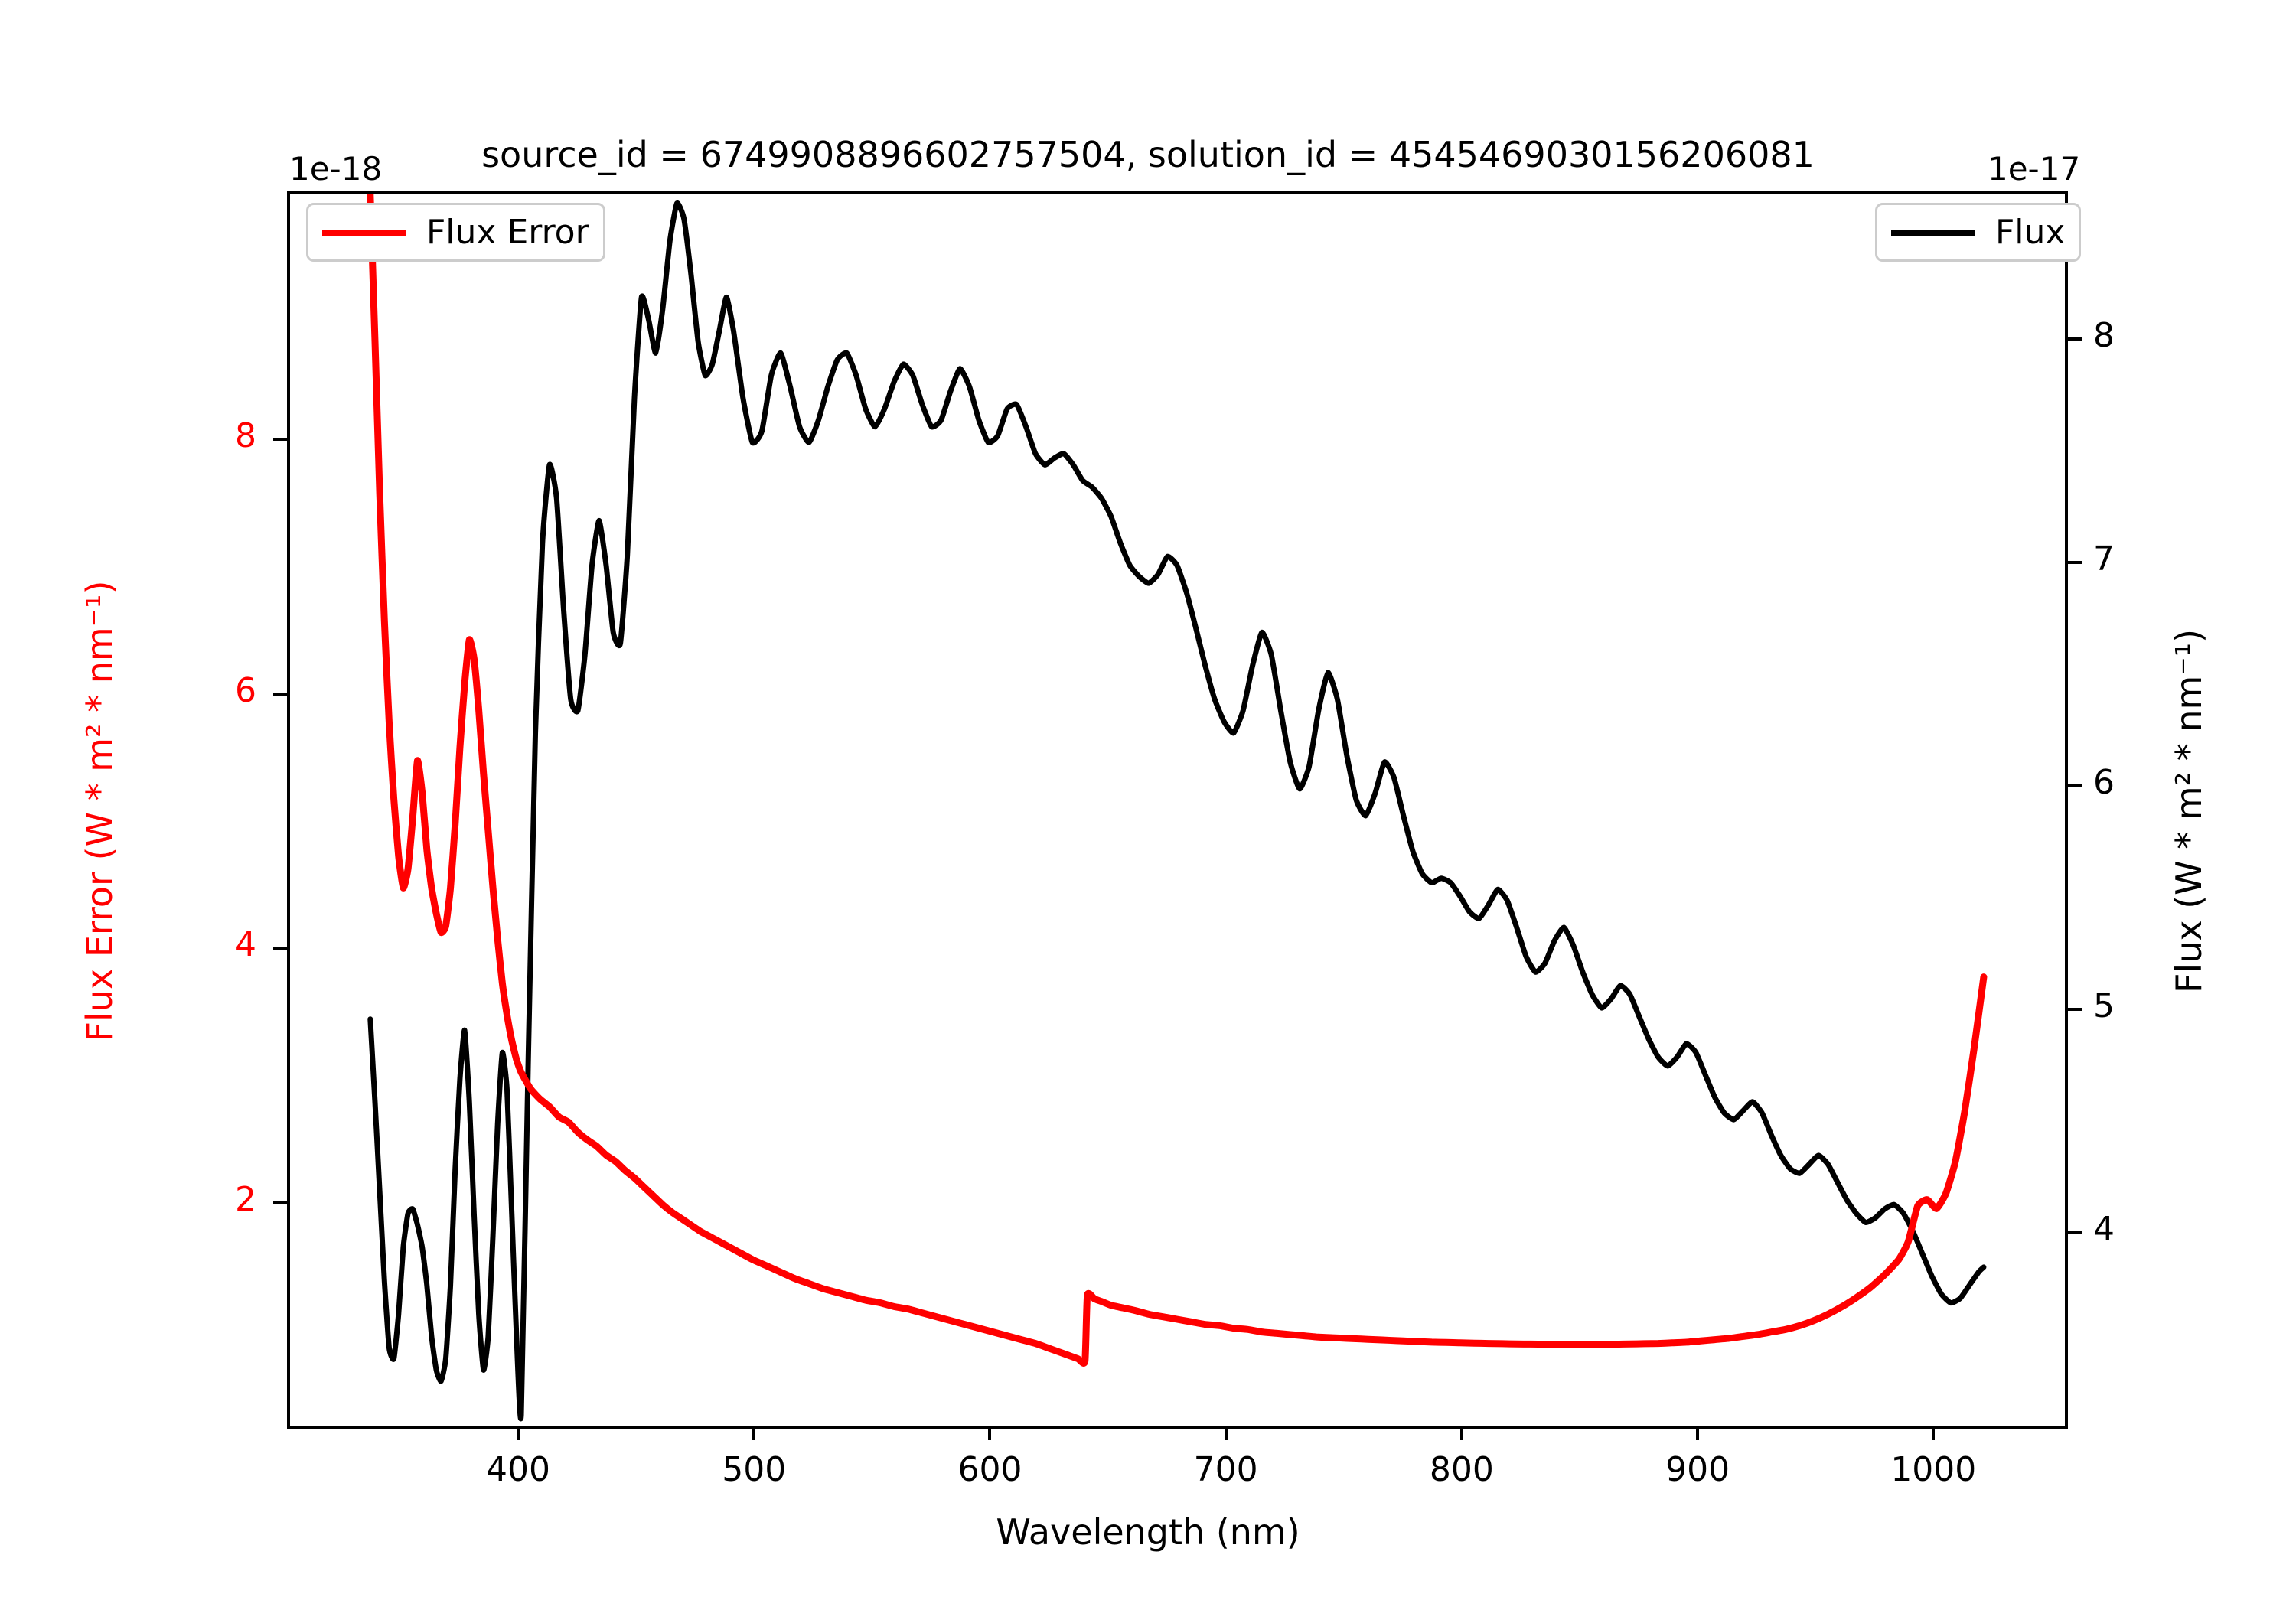 This screenshot has height=1607, width=2296. What do you see at coordinates (245, 690) in the screenshot?
I see `y-left-tick-label: 6` at bounding box center [245, 690].